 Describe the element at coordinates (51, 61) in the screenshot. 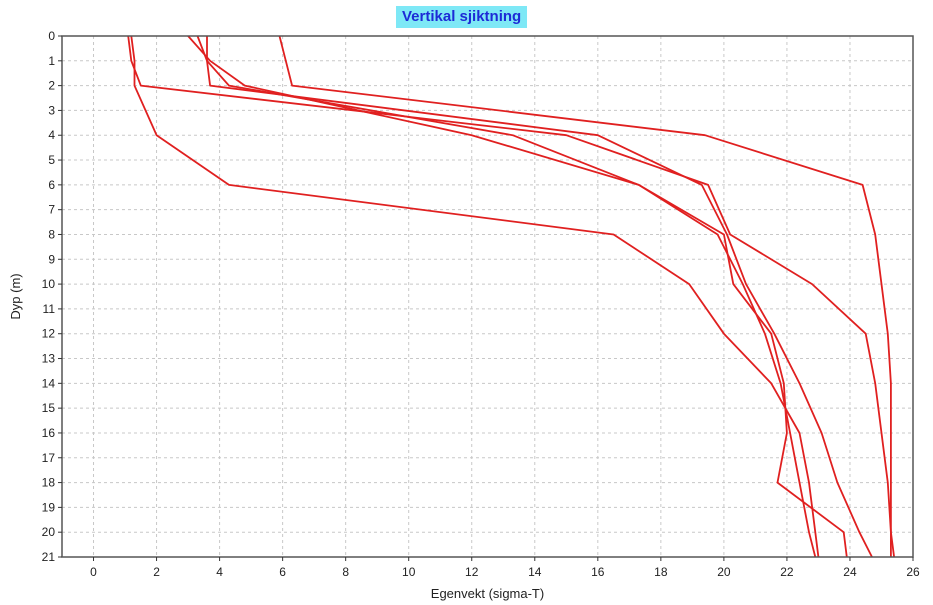

I see `y-tick-label: 1` at that location.